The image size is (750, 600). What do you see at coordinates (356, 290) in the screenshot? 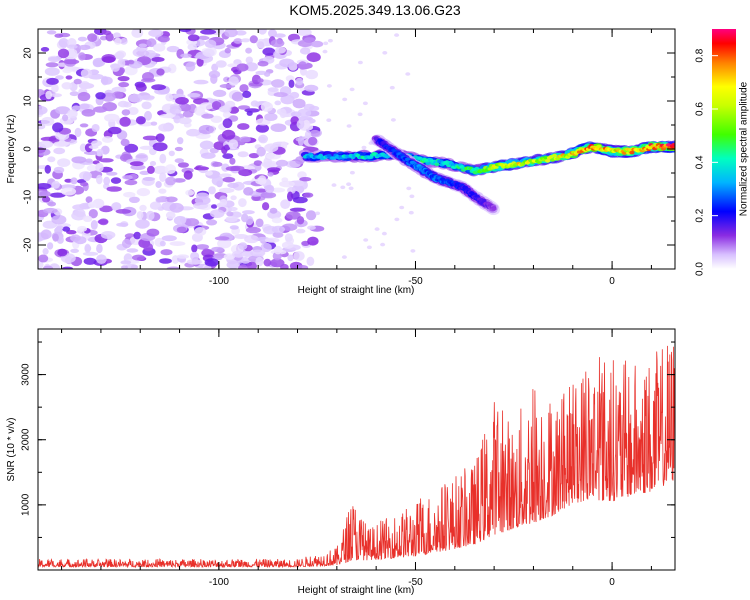
I see `x-axis-label: Height of straight line (km)` at bounding box center [356, 290].